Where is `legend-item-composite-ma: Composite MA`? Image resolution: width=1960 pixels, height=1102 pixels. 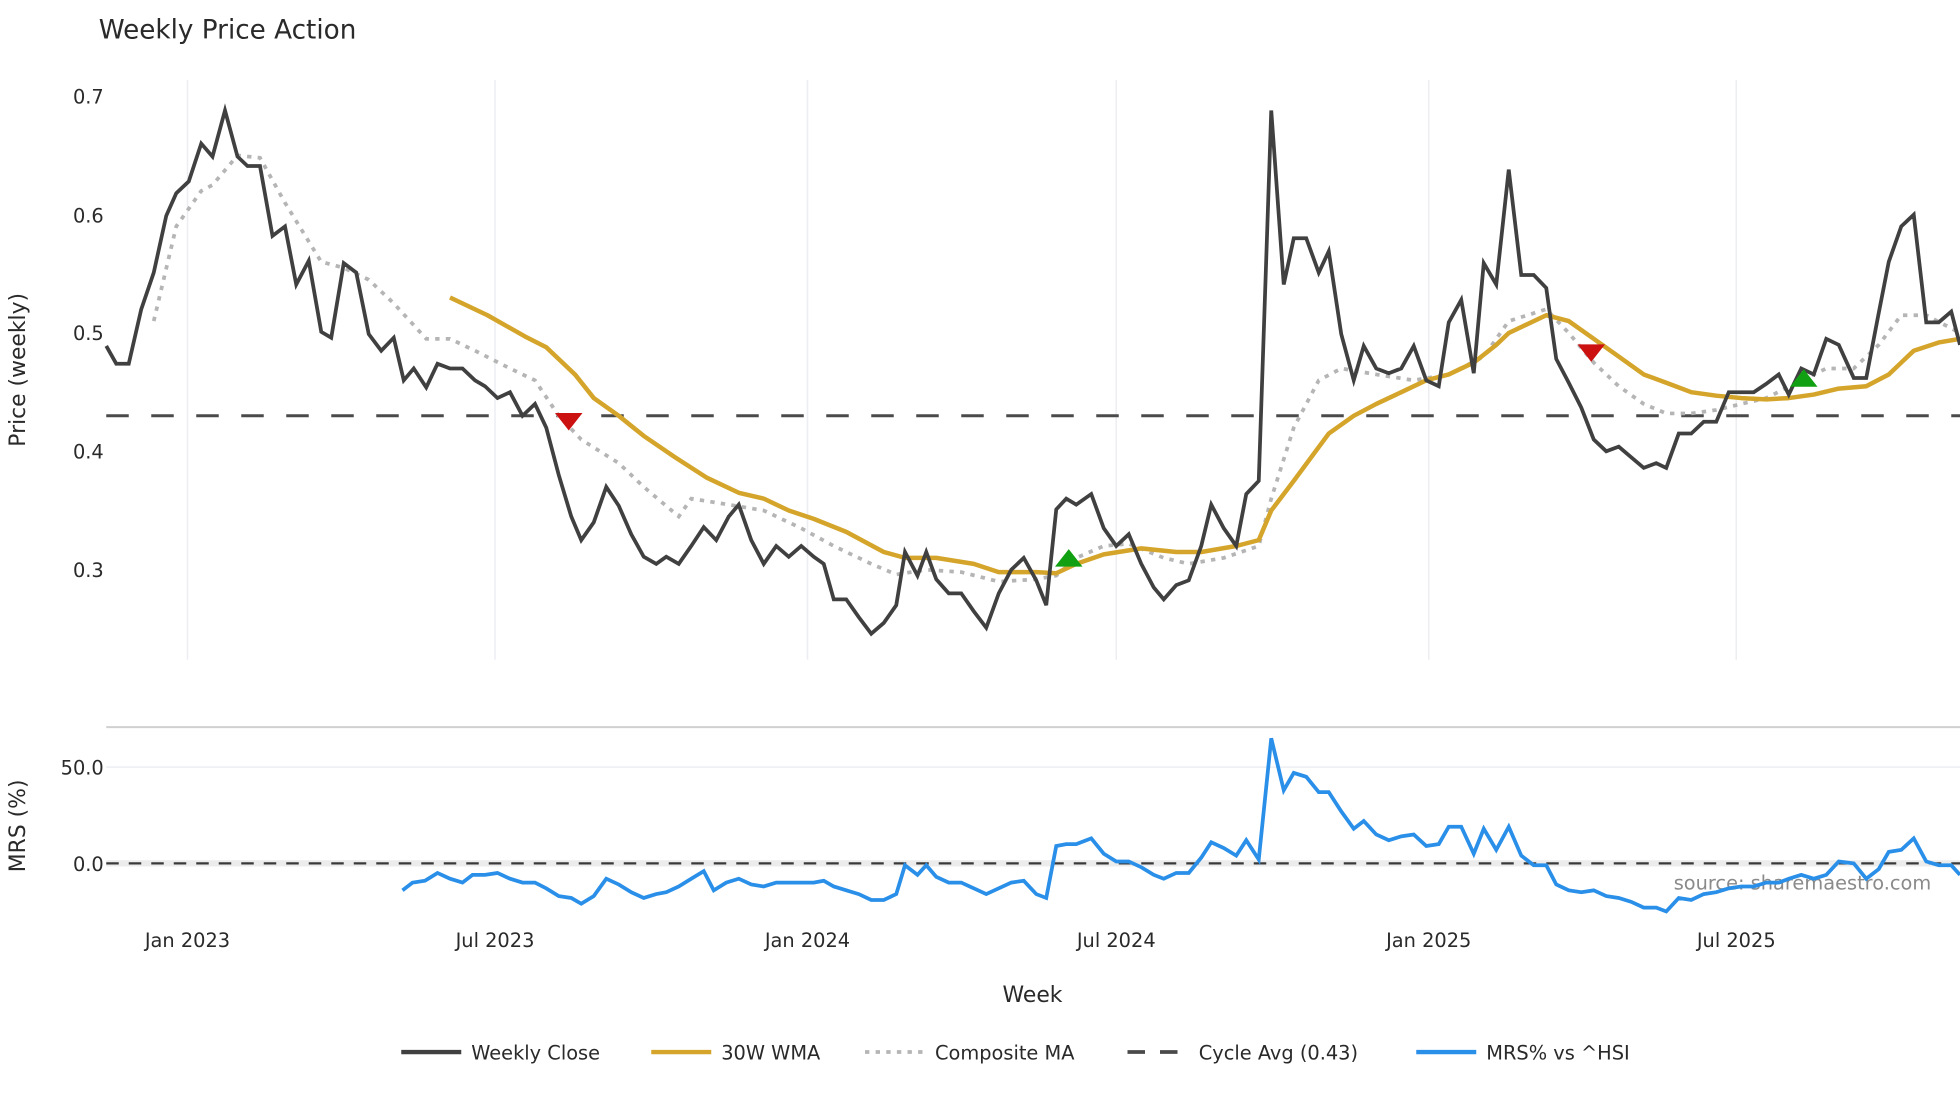
legend-item-composite-ma: Composite MA is located at coordinates (970, 1053).